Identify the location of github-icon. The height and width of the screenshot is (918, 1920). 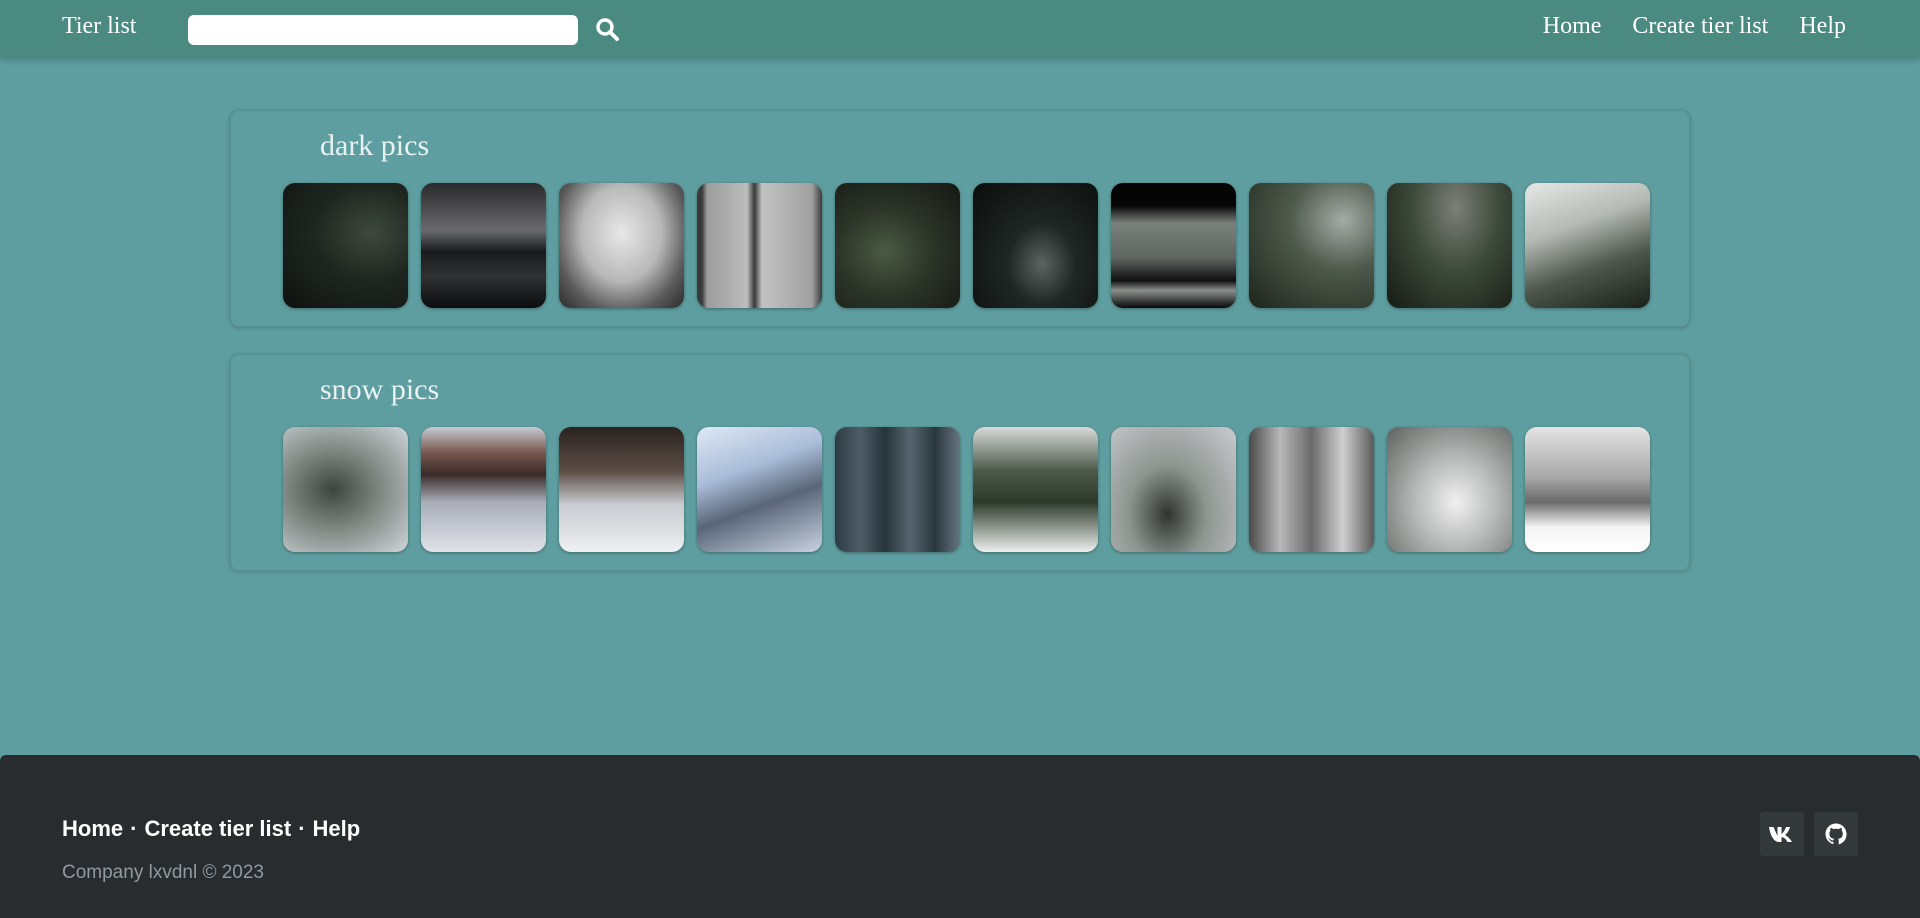
(1836, 834).